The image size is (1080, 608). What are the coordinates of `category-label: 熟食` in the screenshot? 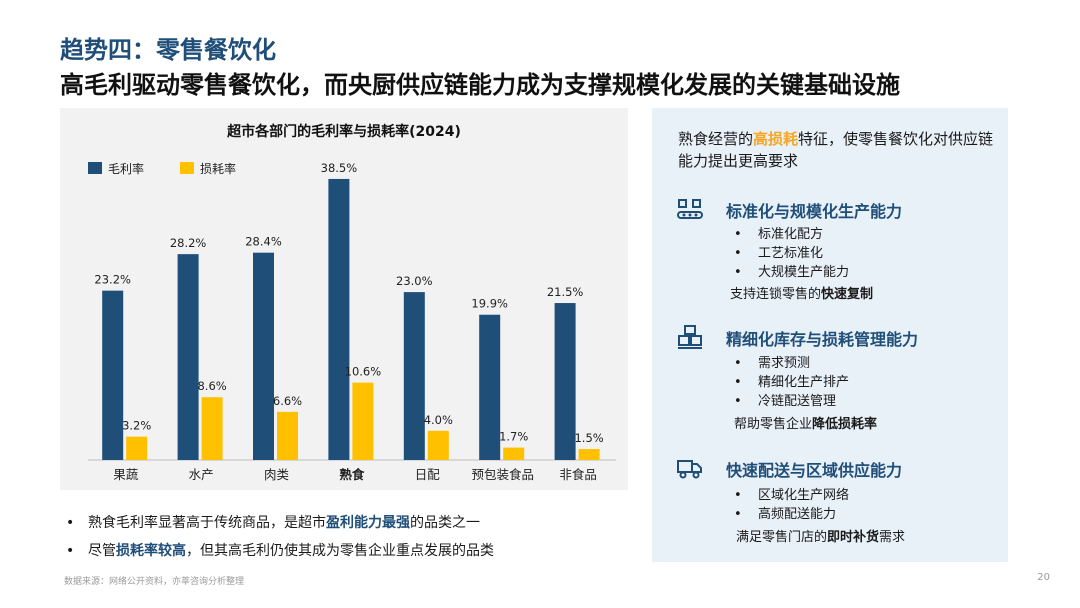 It's located at (352, 474).